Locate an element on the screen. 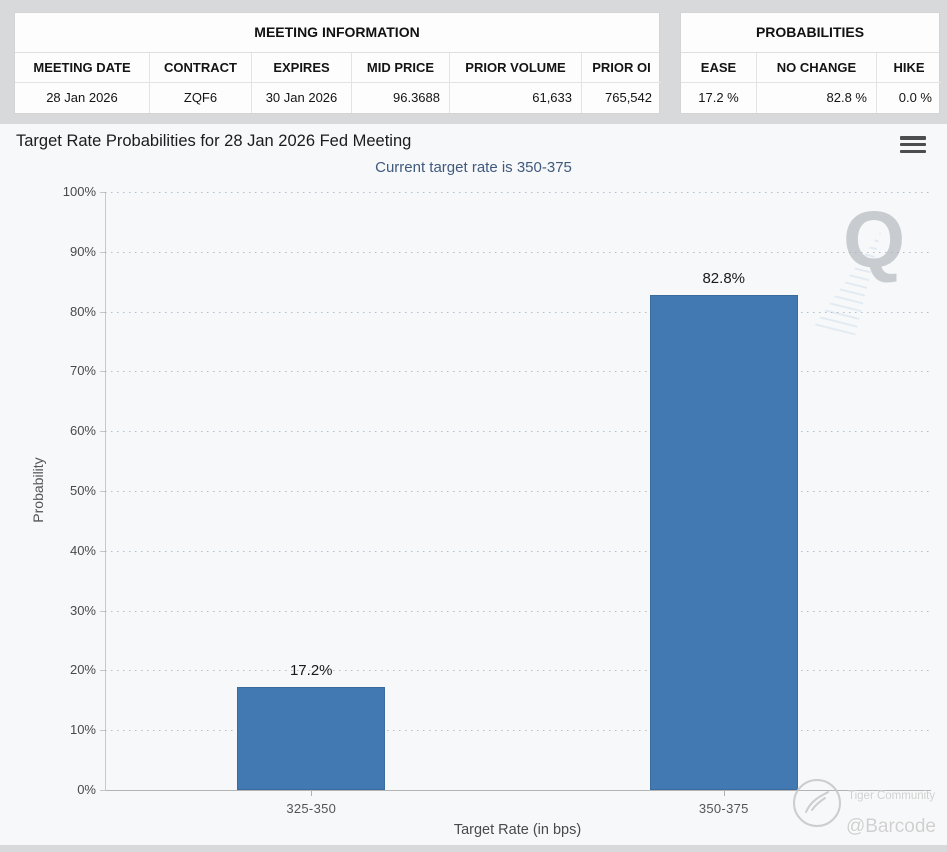 The image size is (947, 852). probabilities-header-row: EASE NO CHANGE HIKE is located at coordinates (811, 68).